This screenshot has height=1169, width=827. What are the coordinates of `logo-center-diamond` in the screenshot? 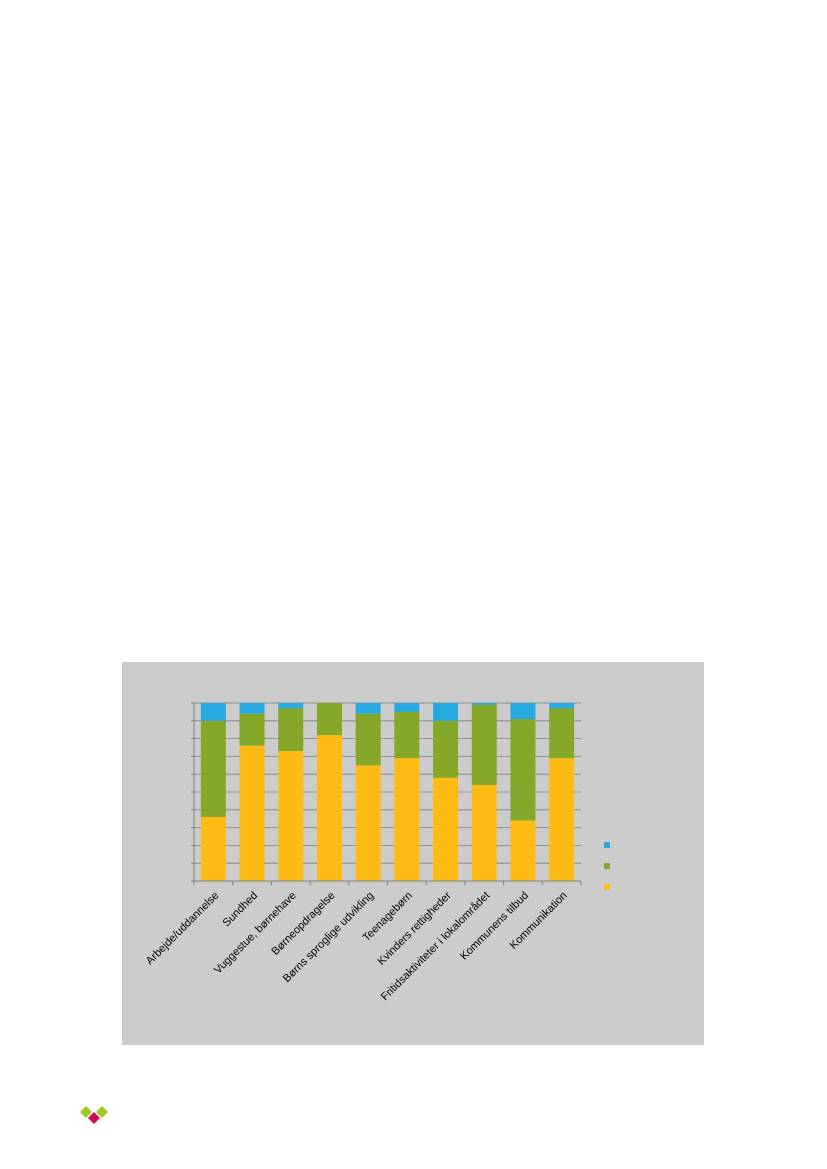 It's located at (94, 1118).